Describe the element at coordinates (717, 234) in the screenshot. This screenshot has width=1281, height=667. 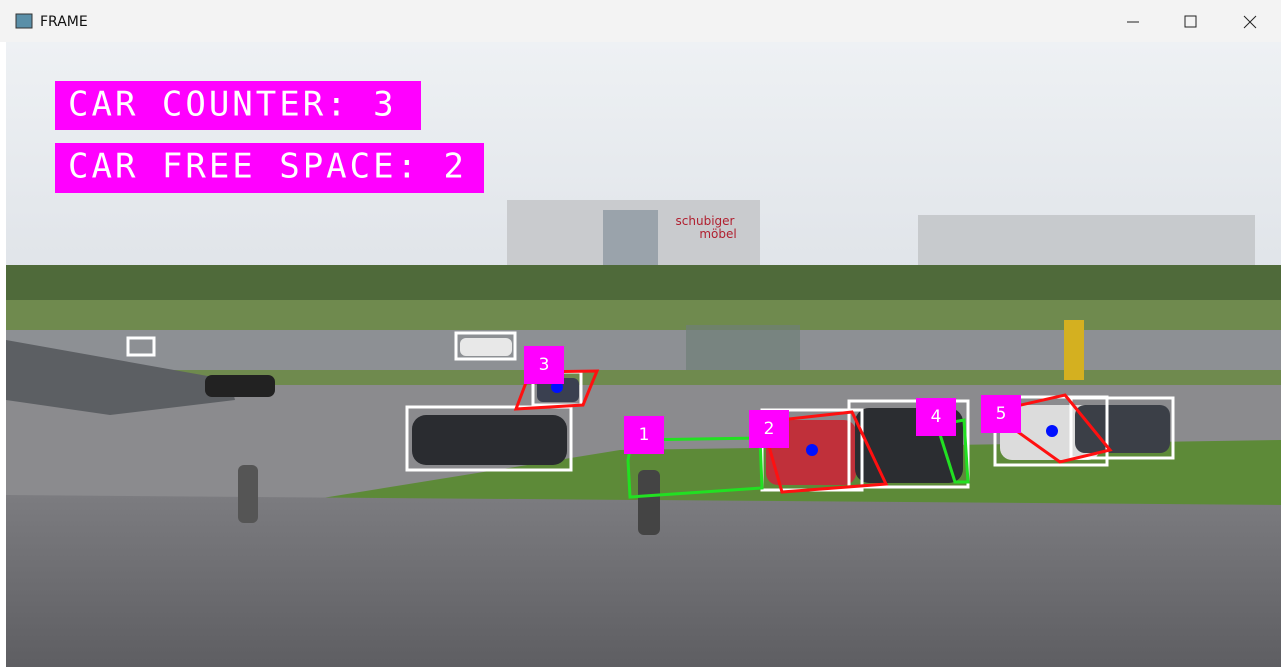
I see `svg-text: möbel` at that location.